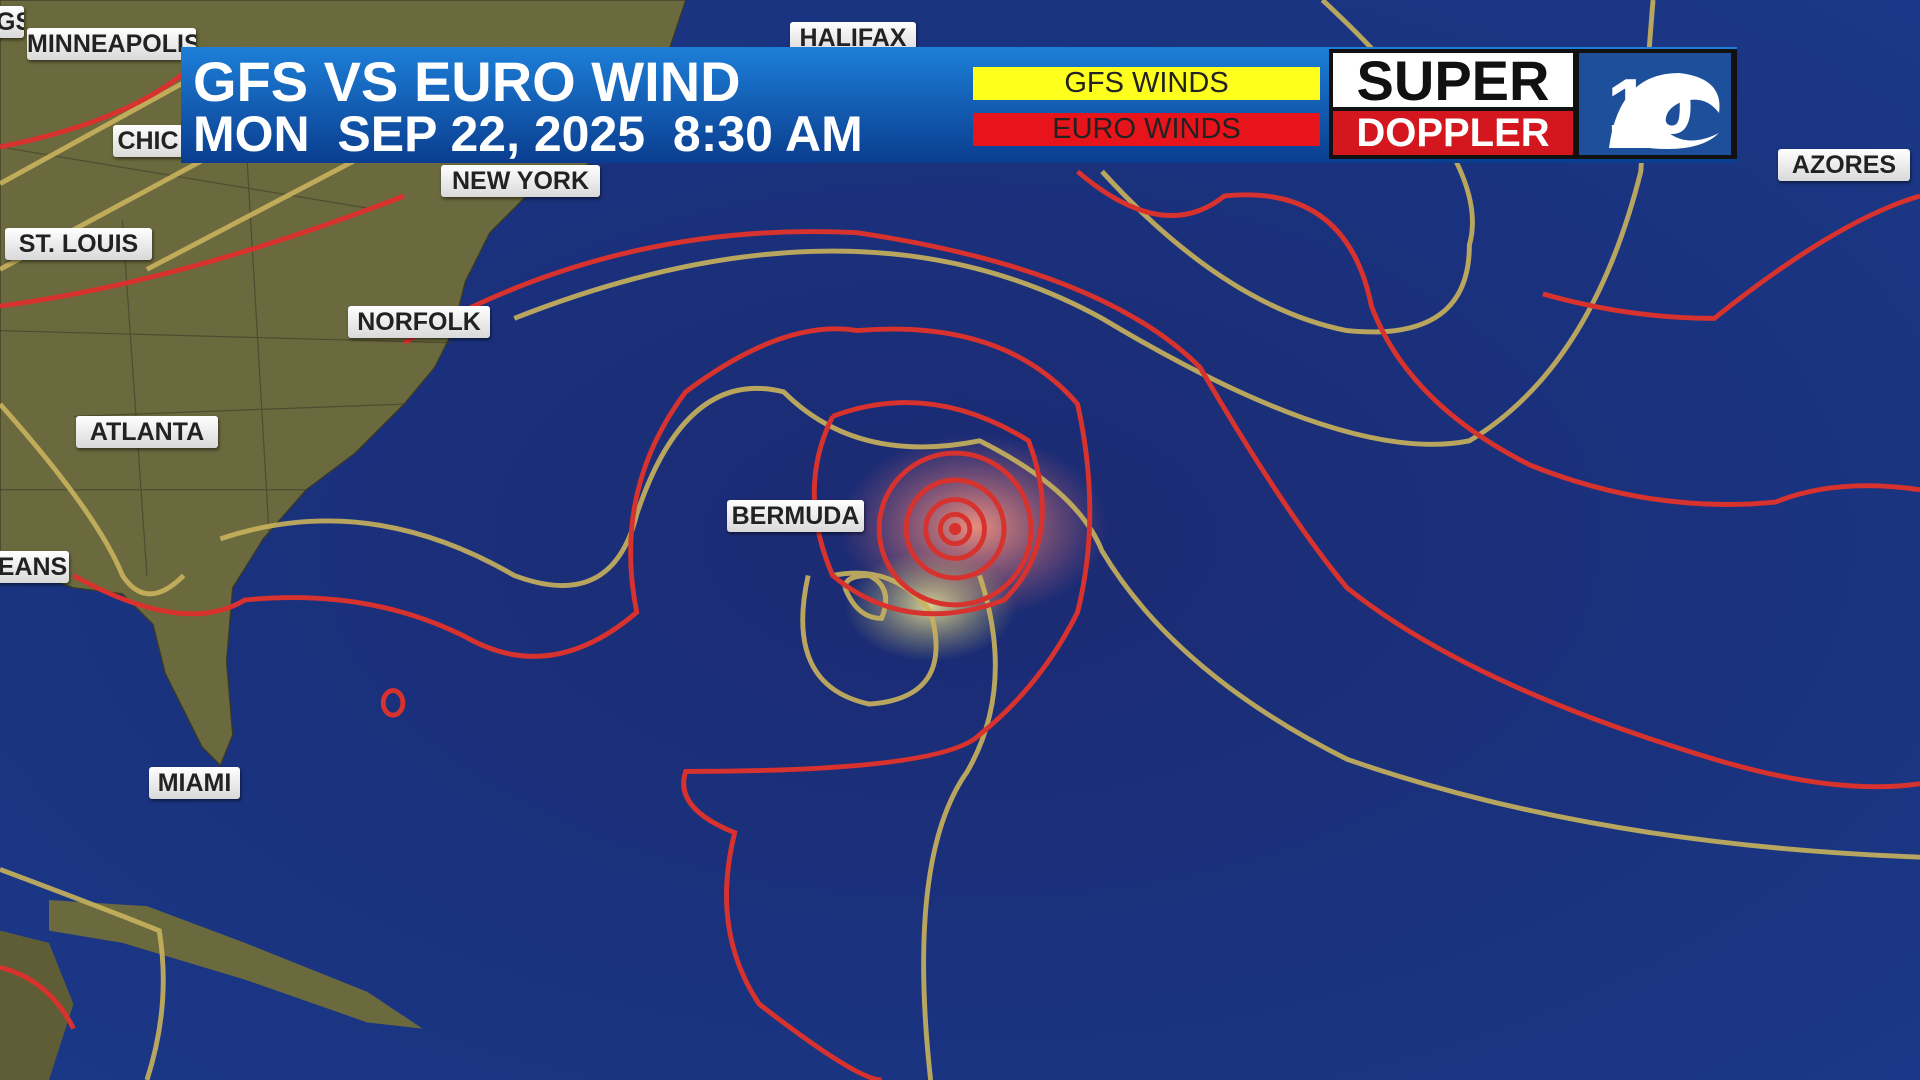  I want to click on city-label: MINNEAPOLIS, so click(111, 44).